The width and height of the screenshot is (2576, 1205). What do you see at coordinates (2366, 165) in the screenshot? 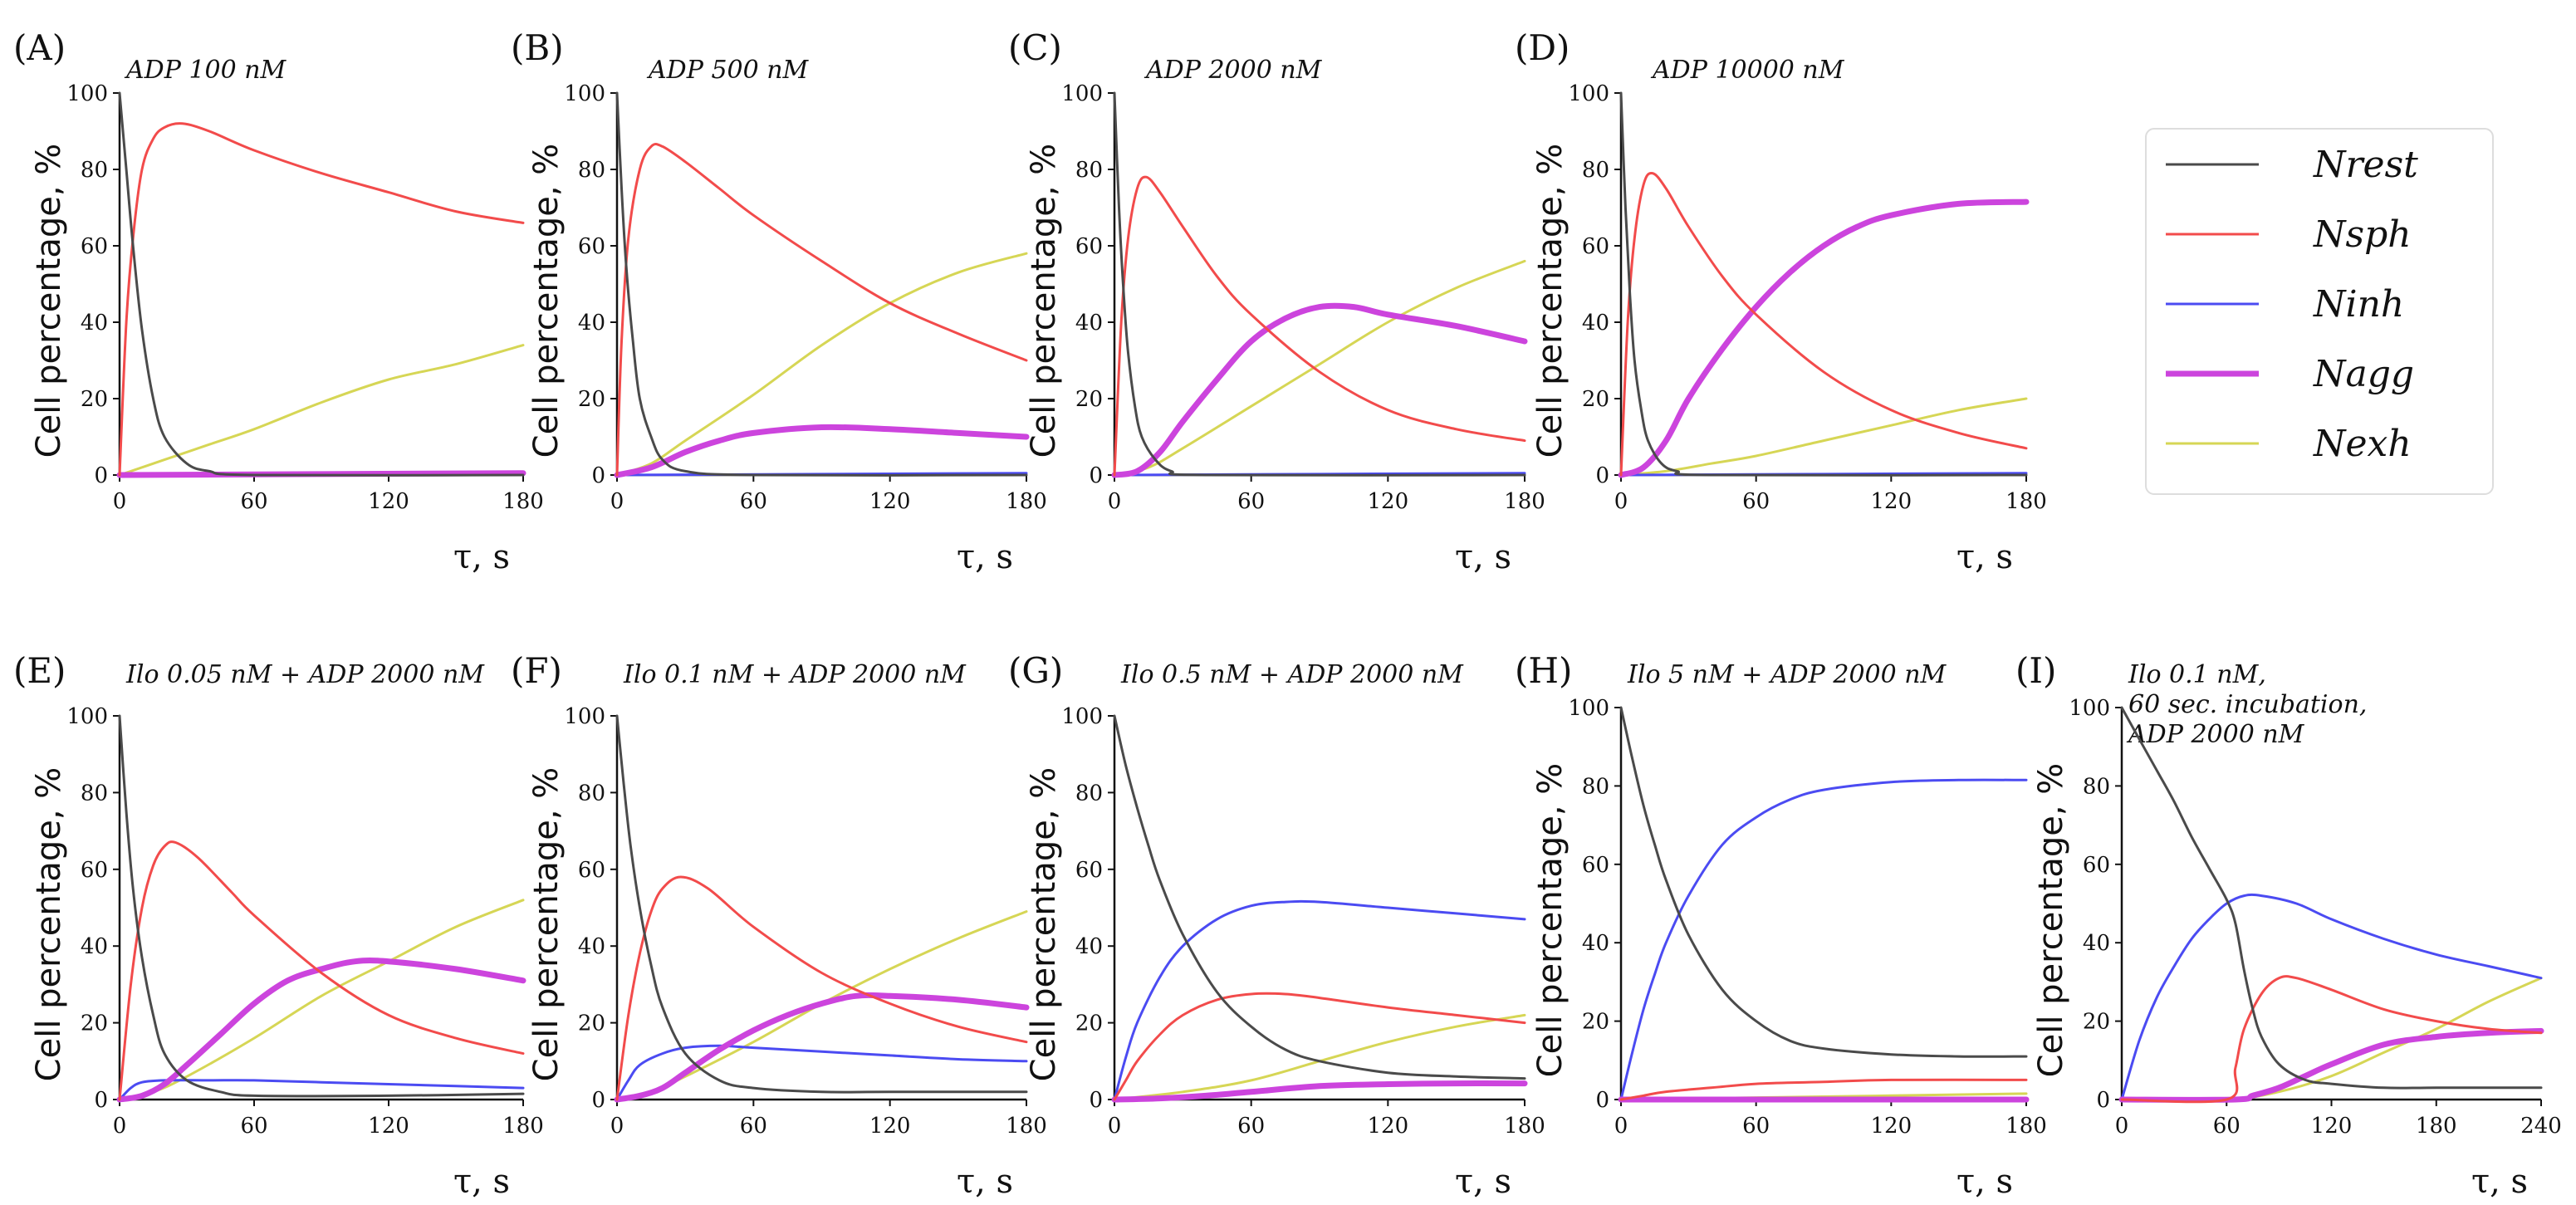
I see `legend-label-nrest: Nrest` at bounding box center [2366, 165].